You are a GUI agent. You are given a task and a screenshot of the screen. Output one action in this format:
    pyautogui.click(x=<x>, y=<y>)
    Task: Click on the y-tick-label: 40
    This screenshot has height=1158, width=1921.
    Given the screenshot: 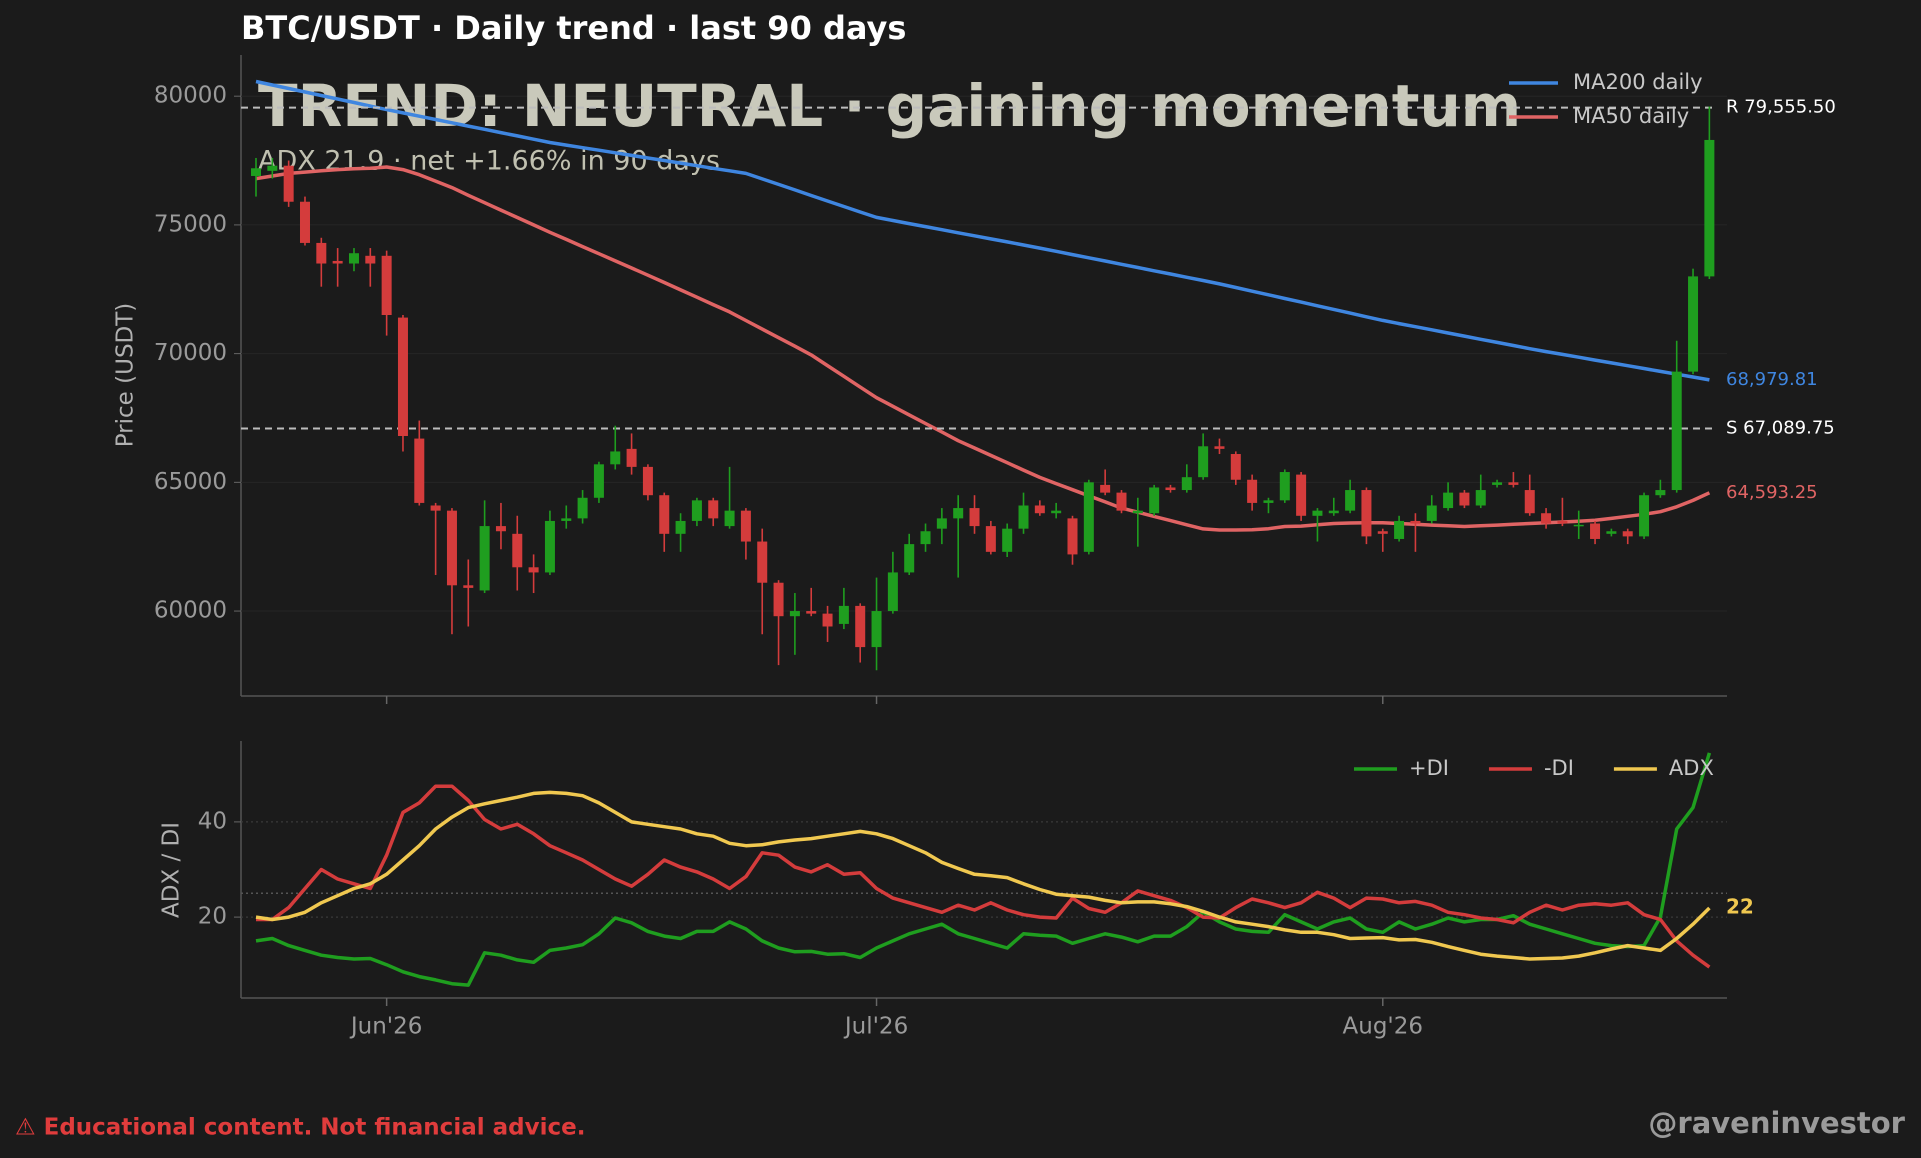 What is the action you would take?
    pyautogui.click(x=212, y=821)
    